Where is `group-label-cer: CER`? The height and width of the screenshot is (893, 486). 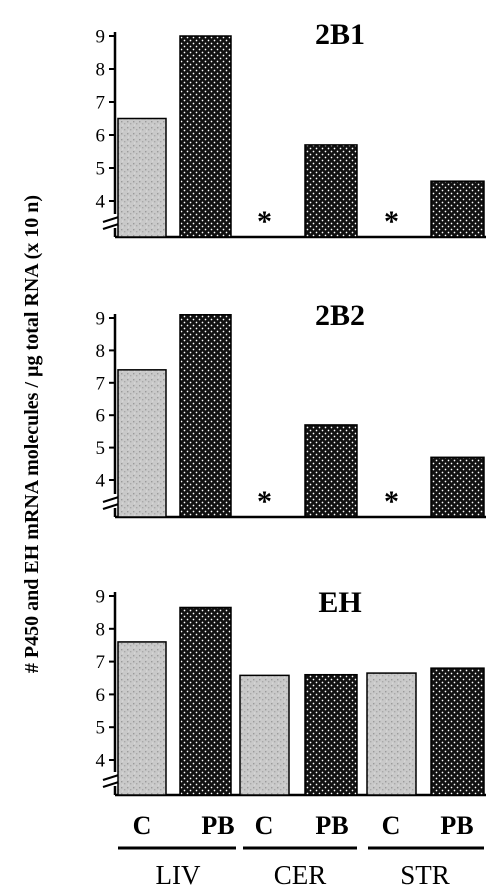
group-label-cer: CER is located at coordinates (300, 875).